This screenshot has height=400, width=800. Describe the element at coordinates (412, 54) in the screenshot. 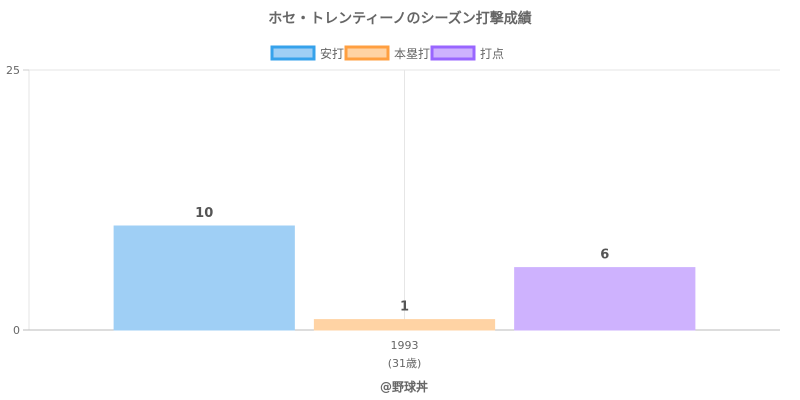

I see `legend-label: 本塁打` at that location.